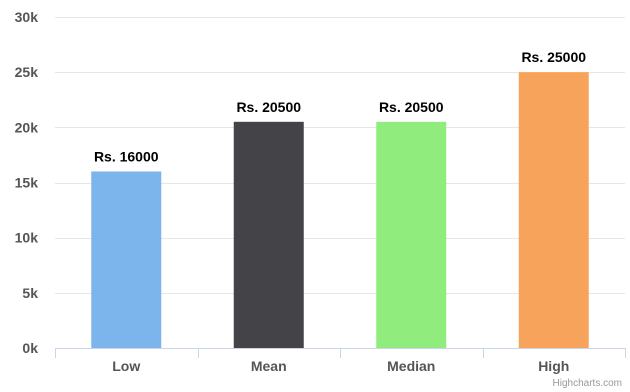 Image resolution: width=630 pixels, height=392 pixels. Describe the element at coordinates (553, 57) in the screenshot. I see `data-label: Rs. 25000` at that location.